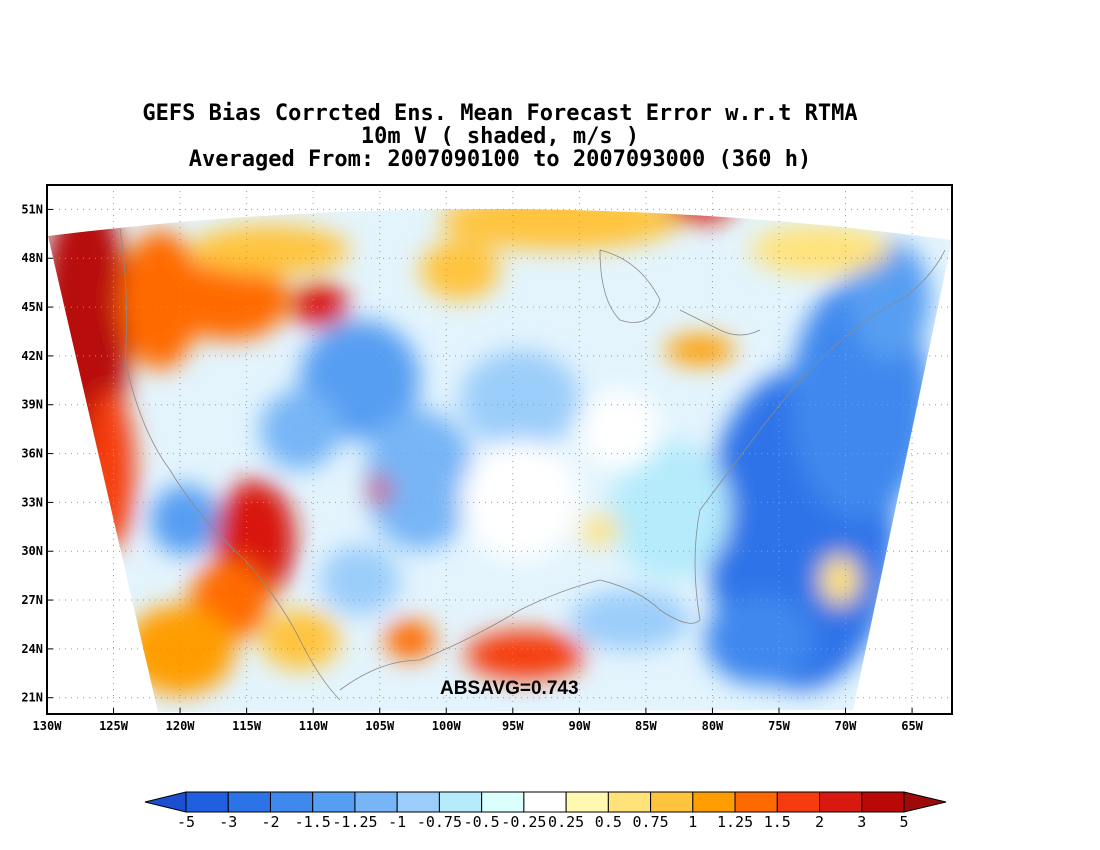  I want to click on colorbar-label: 3, so click(861, 822).